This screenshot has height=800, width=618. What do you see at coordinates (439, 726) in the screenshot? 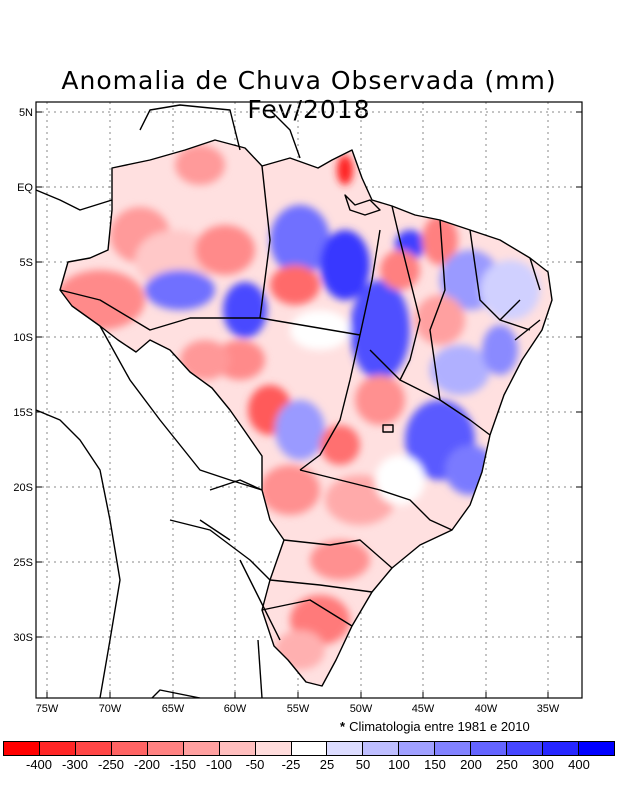
I see `footnote-text: Climatologia entre 1981 e 2010` at bounding box center [439, 726].